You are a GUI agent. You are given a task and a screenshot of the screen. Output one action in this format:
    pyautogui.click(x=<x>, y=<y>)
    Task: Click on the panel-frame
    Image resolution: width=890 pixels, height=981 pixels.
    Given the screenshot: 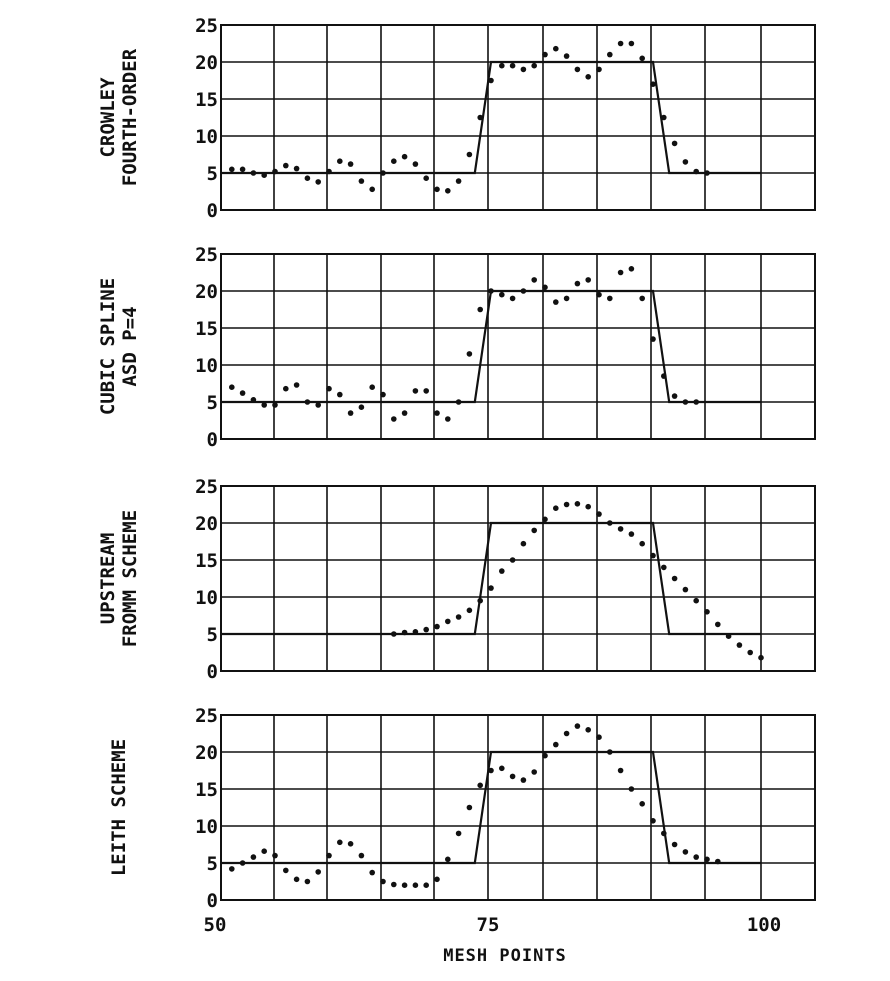 What is the action you would take?
    pyautogui.click(x=518, y=346)
    